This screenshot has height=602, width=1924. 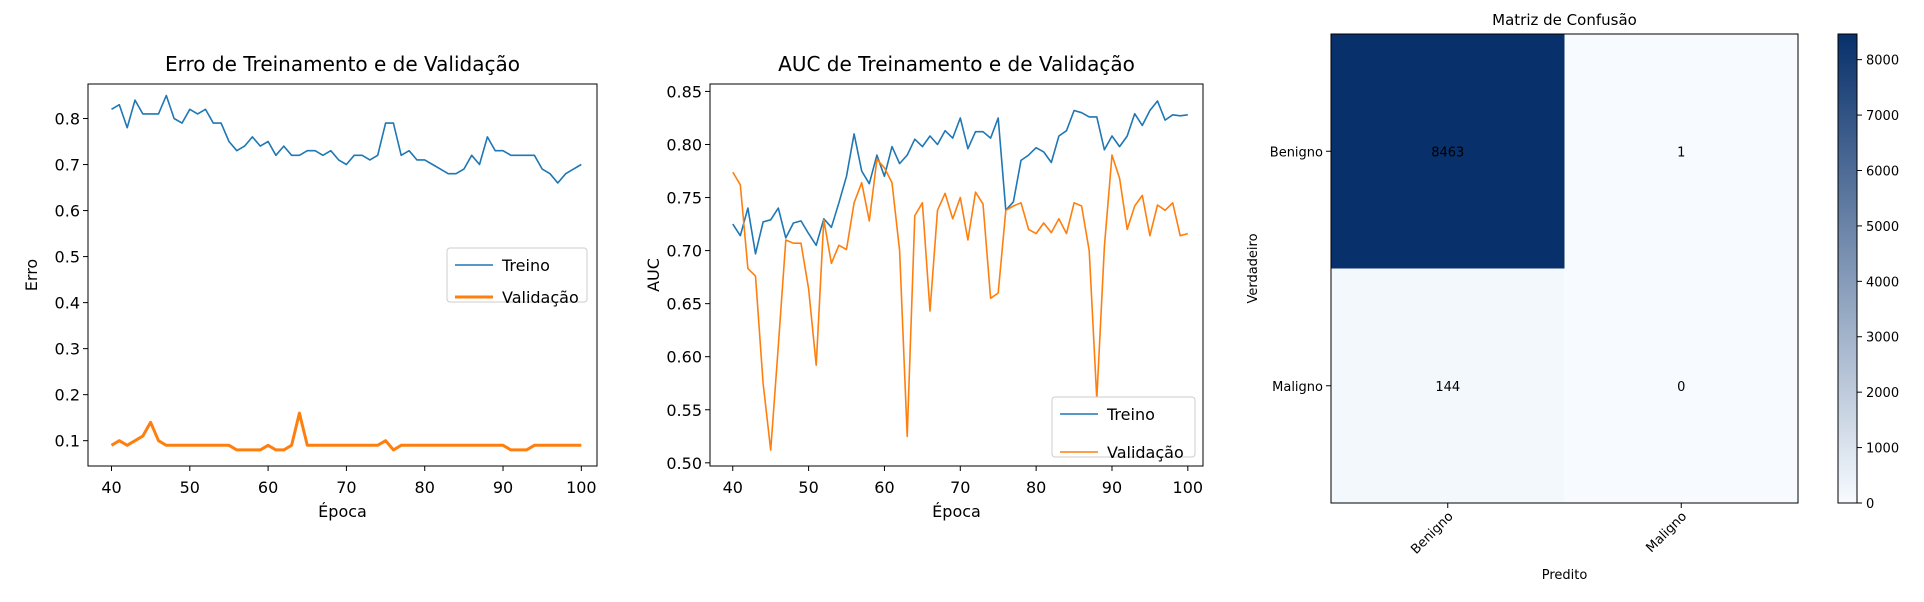 I want to click on colorbar-tick-label: 8000, so click(x=1882, y=61).